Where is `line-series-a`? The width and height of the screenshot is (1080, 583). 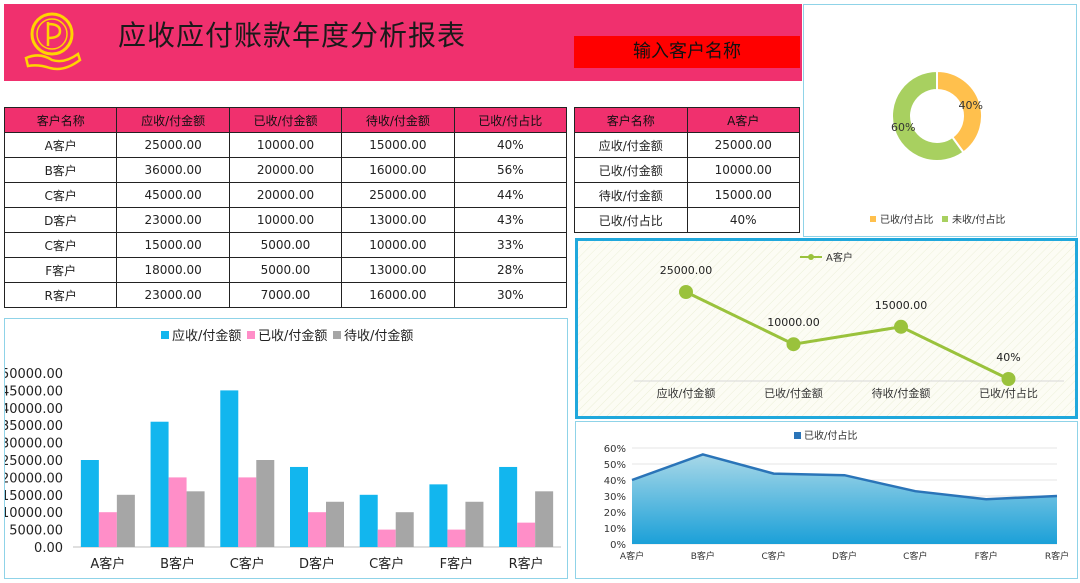 line-series-a is located at coordinates (847, 335).